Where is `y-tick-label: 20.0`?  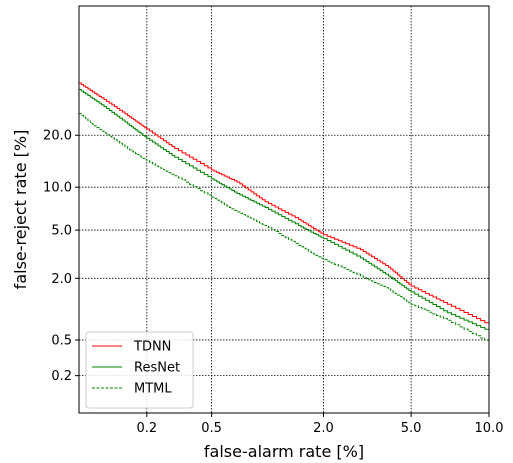
y-tick-label: 20.0 is located at coordinates (57, 136).